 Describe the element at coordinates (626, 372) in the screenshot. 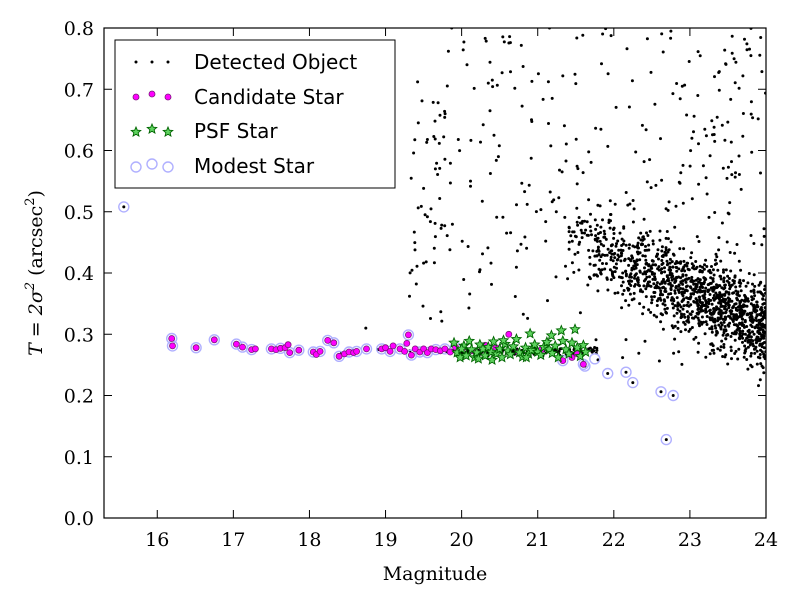

I see `modest-star-point` at that location.